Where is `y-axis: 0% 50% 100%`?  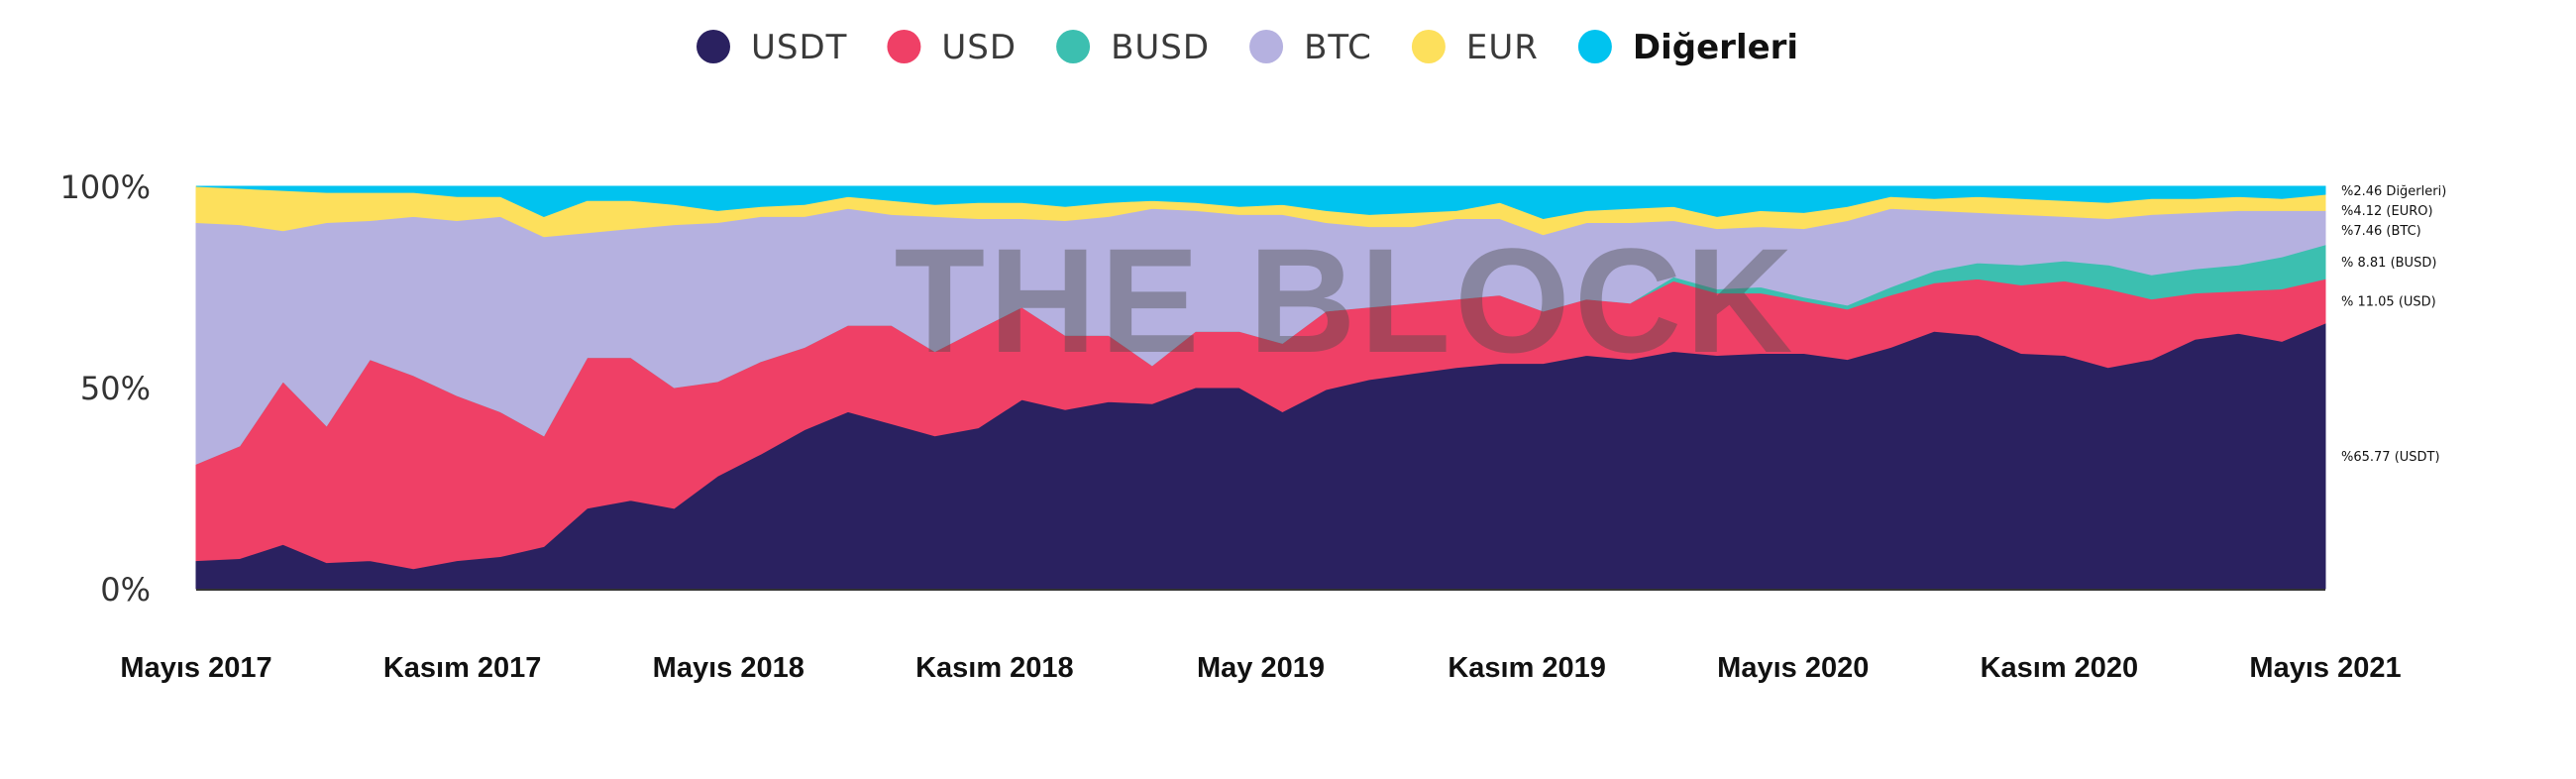
y-axis: 0% 50% 100% is located at coordinates (106, 388).